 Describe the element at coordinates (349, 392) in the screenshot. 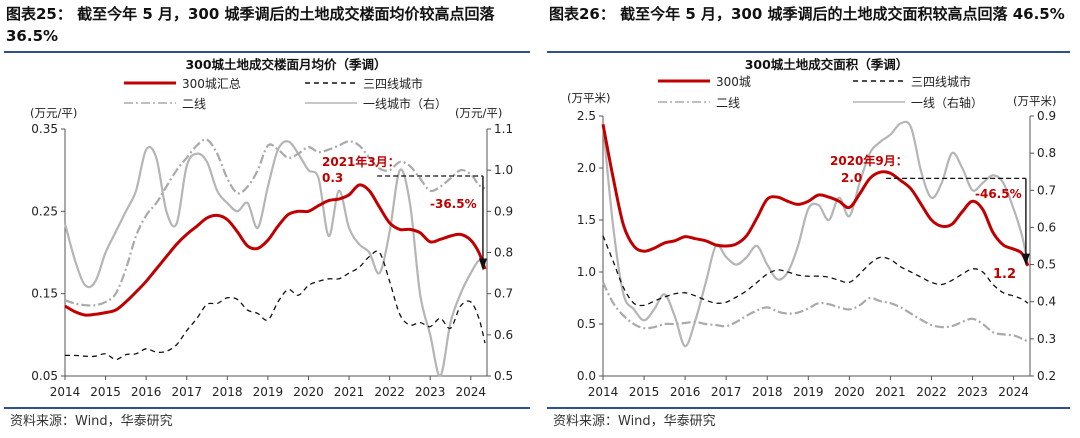

I see `left-x-tick-7: 2021` at that location.